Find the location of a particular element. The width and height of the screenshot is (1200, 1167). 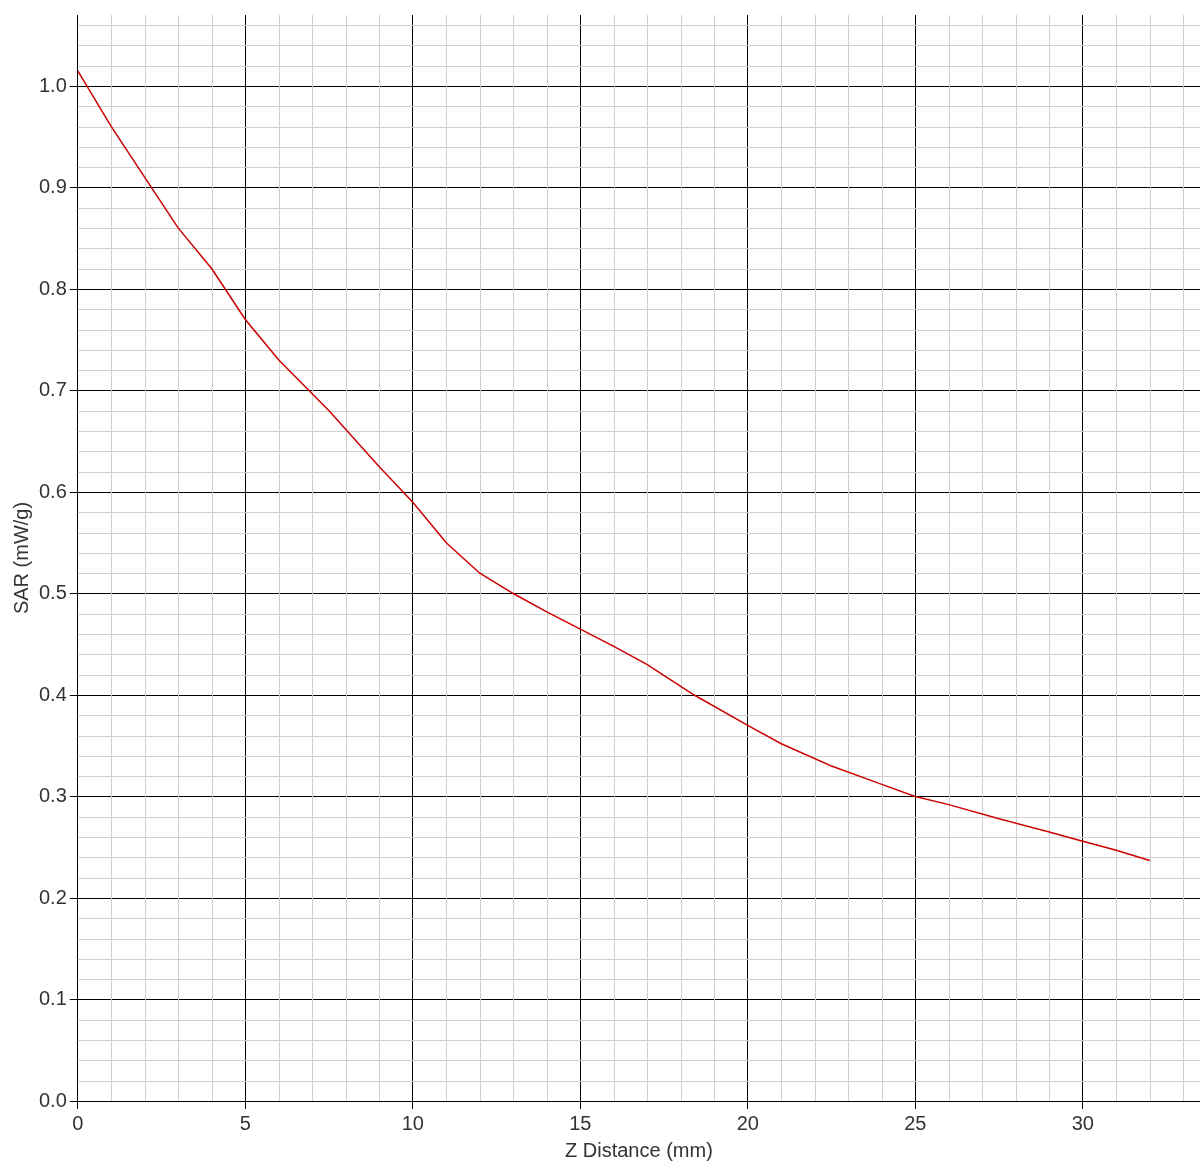

x-tick-label: 5 is located at coordinates (245, 1122).